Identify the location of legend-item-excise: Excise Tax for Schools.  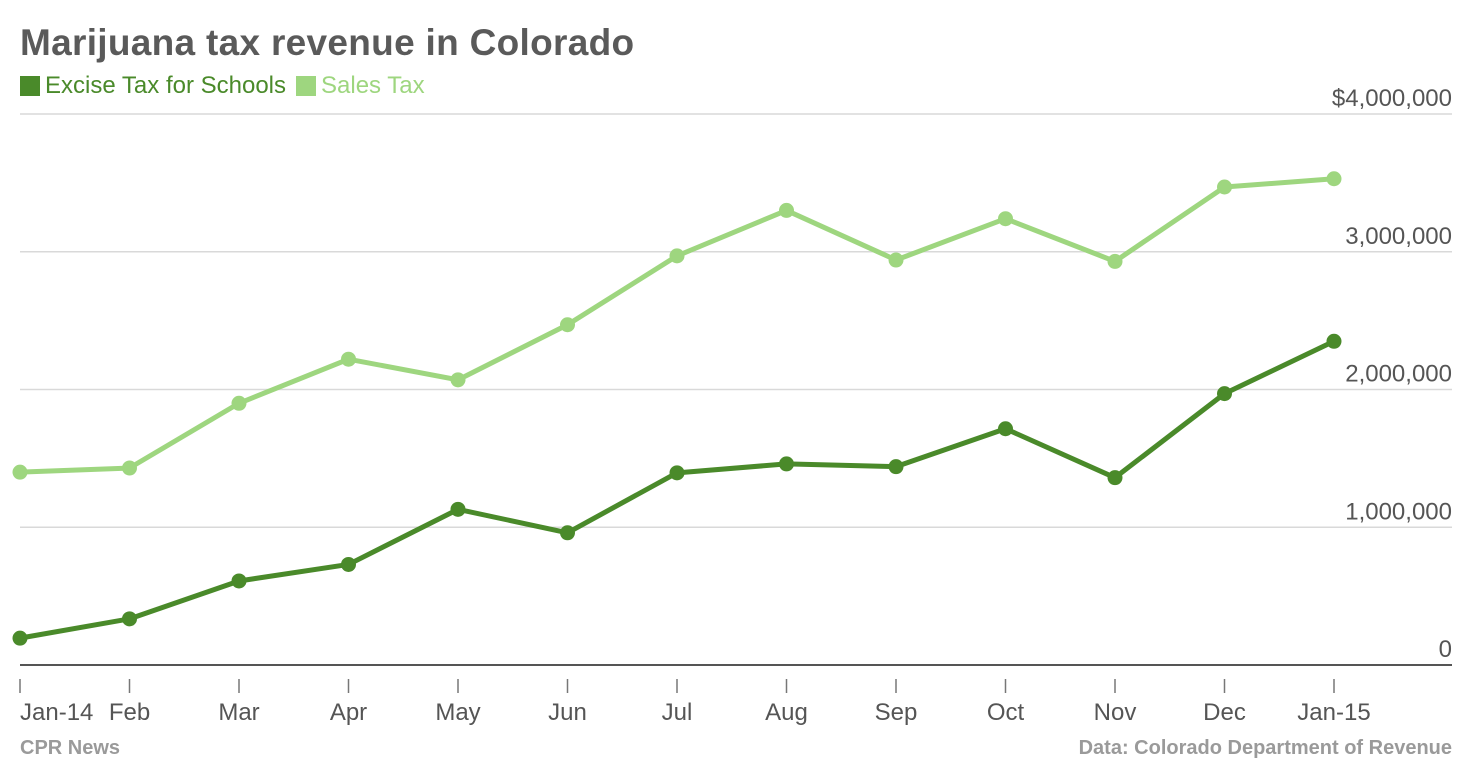
(153, 86).